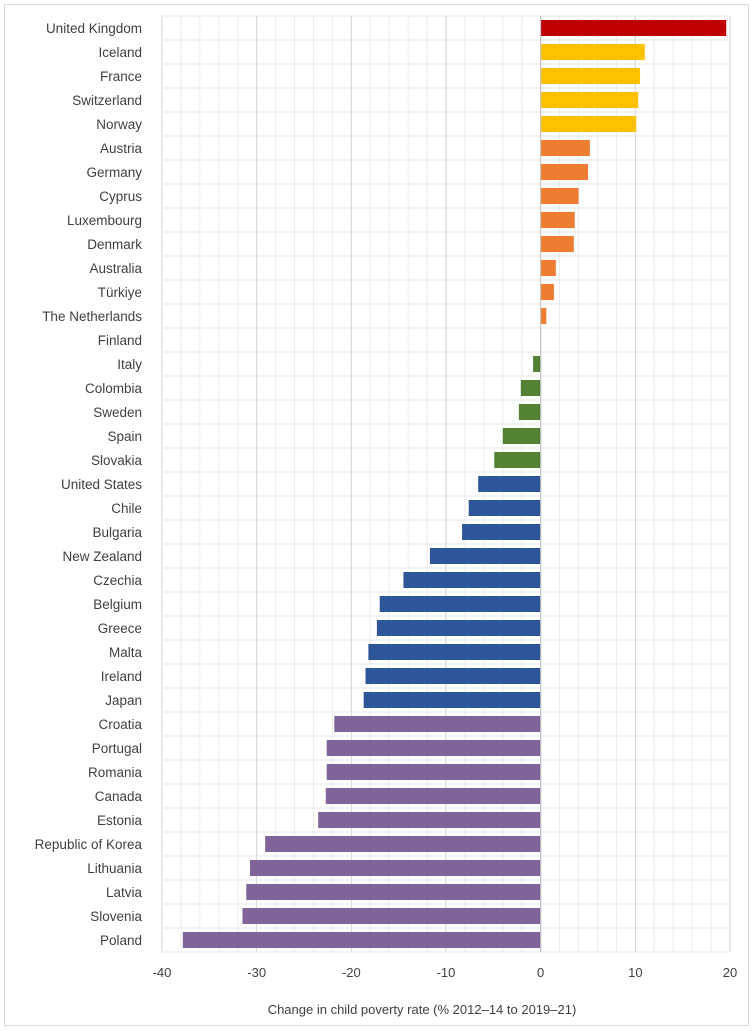 This screenshot has height=1031, width=754. What do you see at coordinates (102, 556) in the screenshot?
I see `category-label: New Zealand` at bounding box center [102, 556].